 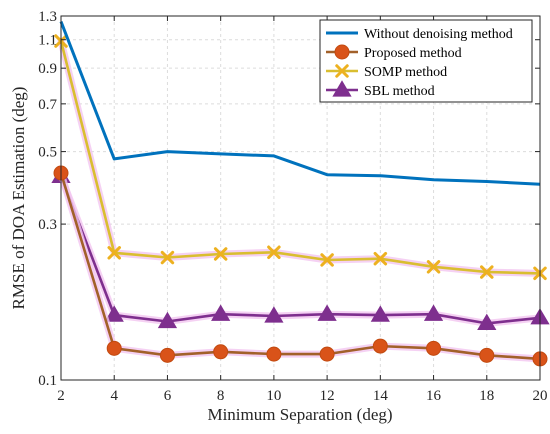 I want to click on legend-entry: SOMP method, so click(x=386, y=72).